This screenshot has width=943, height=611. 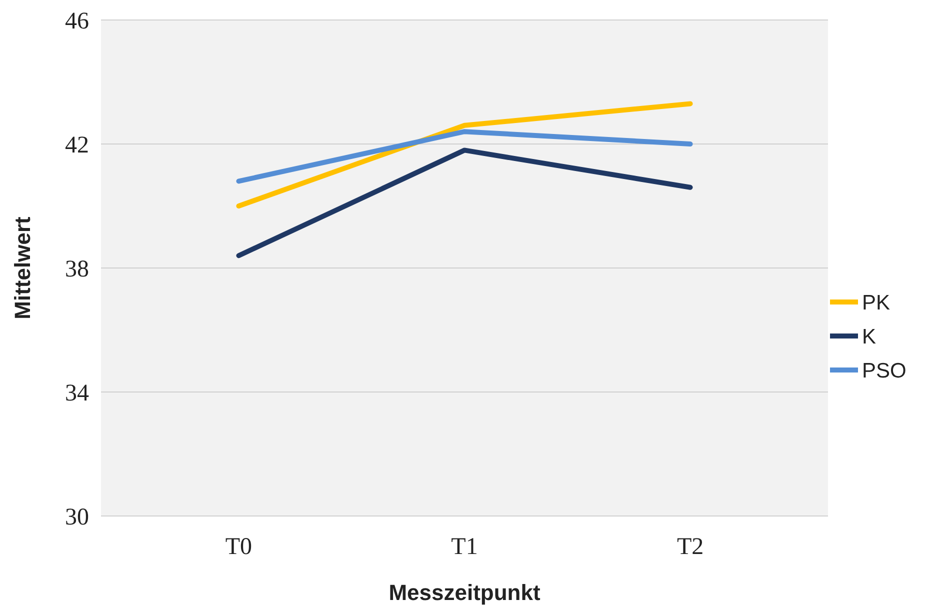 What do you see at coordinates (464, 547) in the screenshot?
I see `x-tick-label: T1` at bounding box center [464, 547].